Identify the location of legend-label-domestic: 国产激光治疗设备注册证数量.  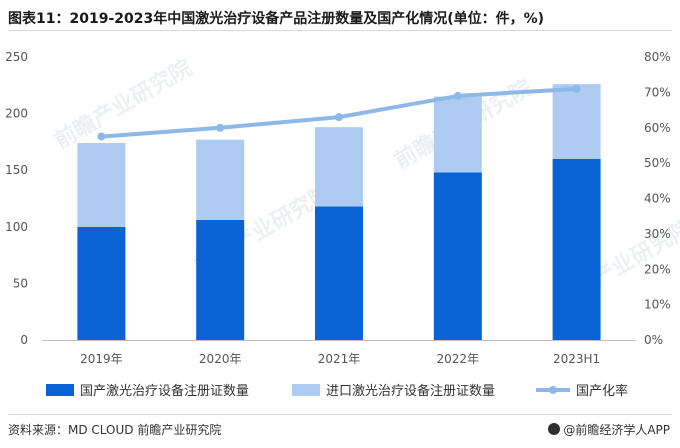
(164, 391).